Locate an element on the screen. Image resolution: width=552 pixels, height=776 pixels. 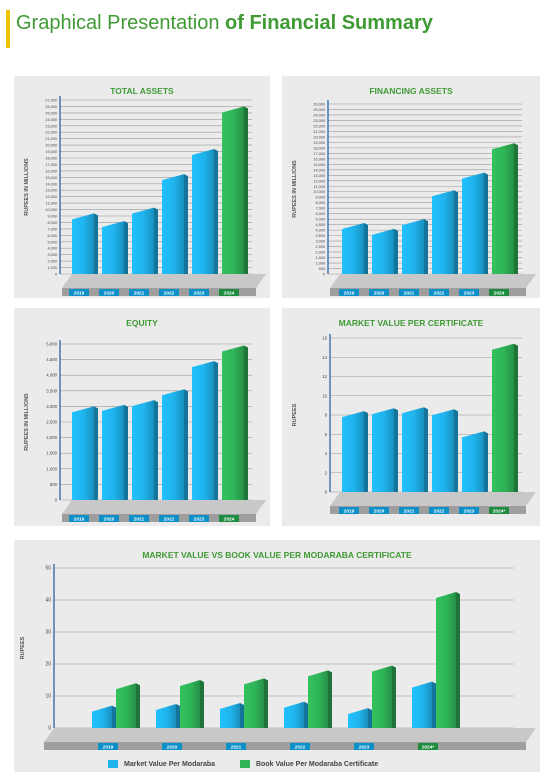
y-tick-label: 40 is located at coordinates (48, 601).